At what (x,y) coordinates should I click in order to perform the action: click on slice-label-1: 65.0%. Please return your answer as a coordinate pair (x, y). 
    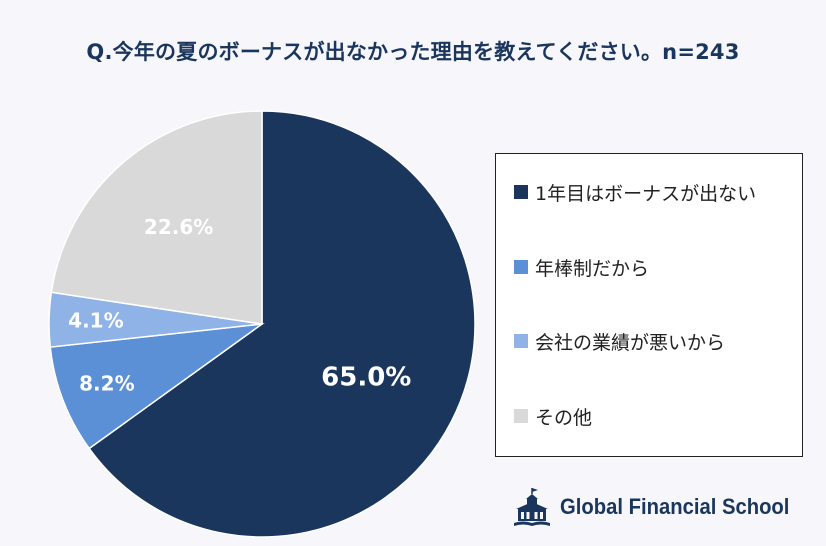
    Looking at the image, I should click on (366, 377).